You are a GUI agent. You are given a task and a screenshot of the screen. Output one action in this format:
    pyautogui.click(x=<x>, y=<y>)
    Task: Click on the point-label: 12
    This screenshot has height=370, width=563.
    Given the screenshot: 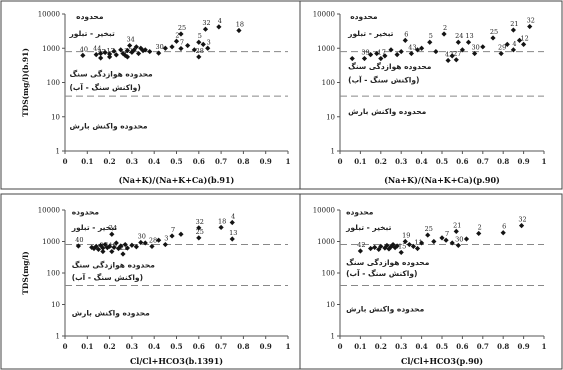 What is the action you would take?
    pyautogui.click(x=524, y=38)
    